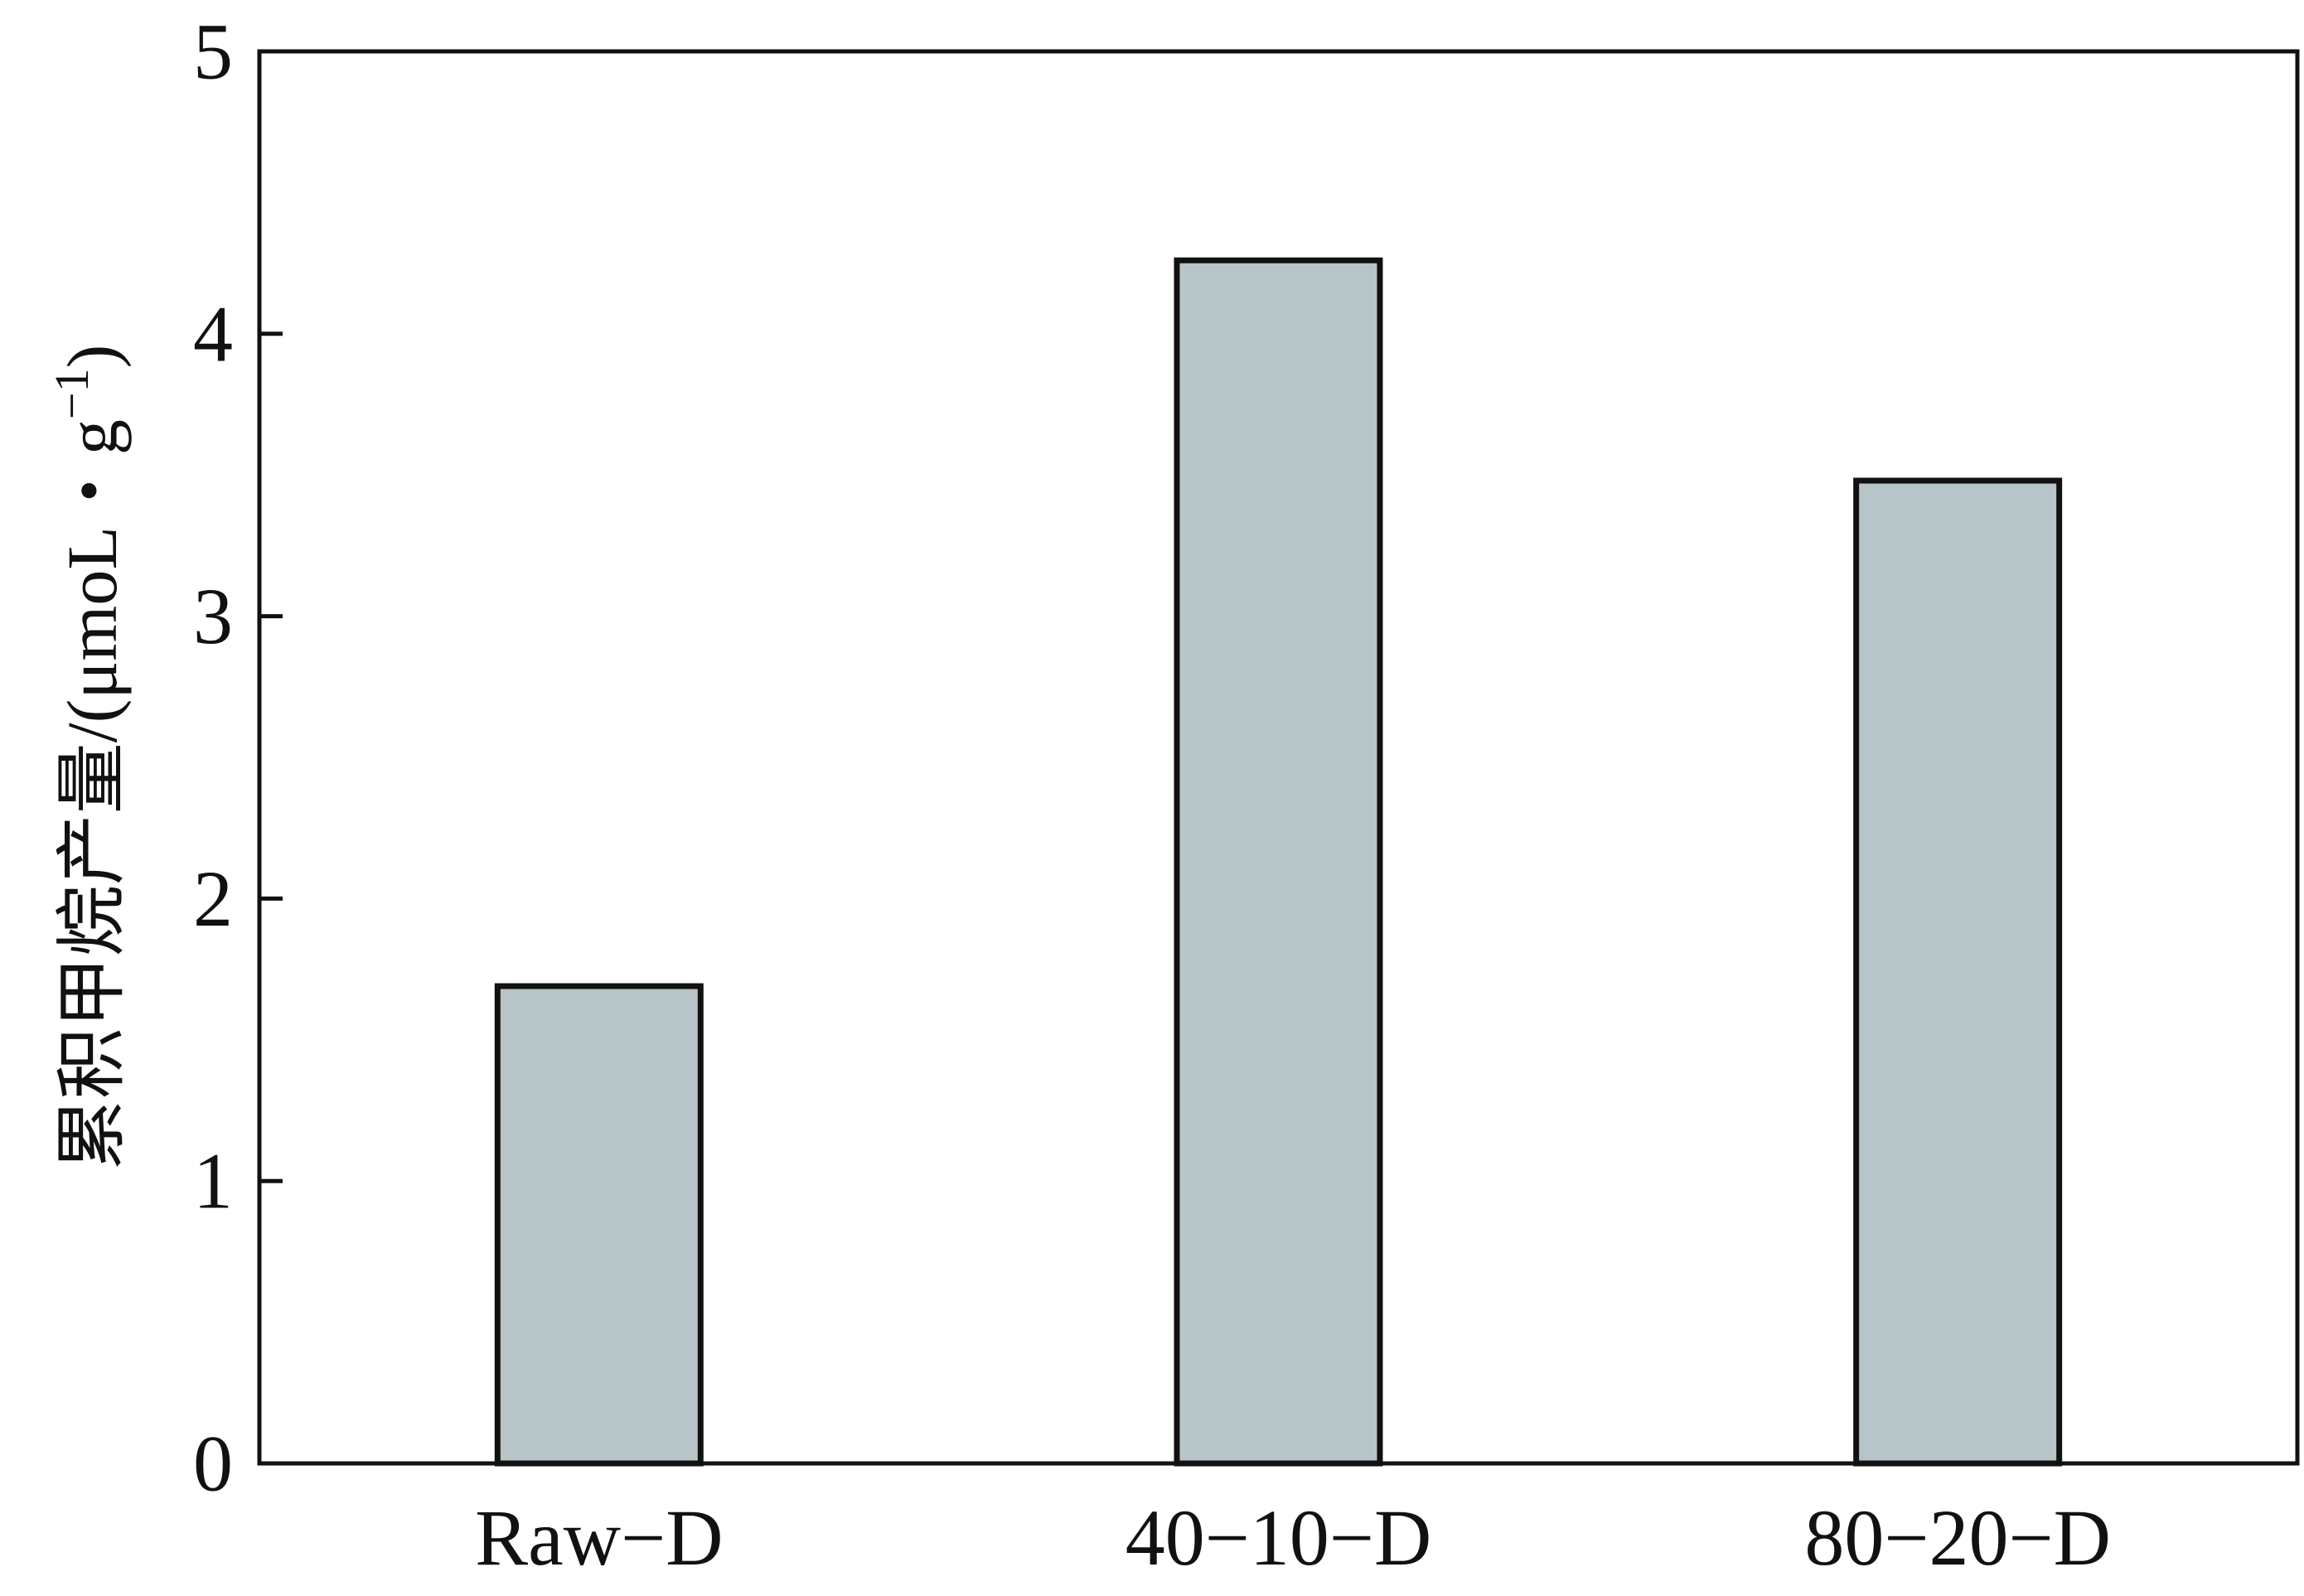 Image resolution: width=2304 pixels, height=1596 pixels. What do you see at coordinates (72, 393) in the screenshot?
I see `y-axis-title-superscript: −1` at bounding box center [72, 393].